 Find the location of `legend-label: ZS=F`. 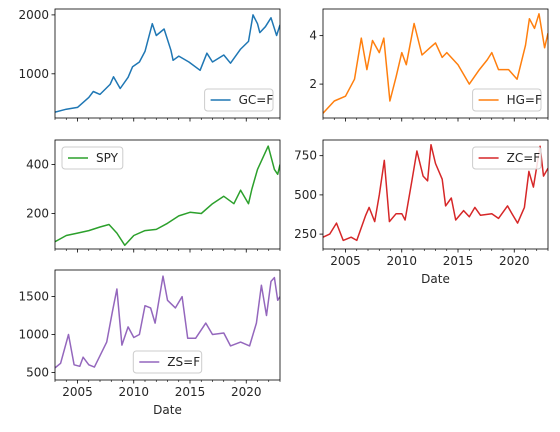

legend-label: ZS=F is located at coordinates (183, 362).